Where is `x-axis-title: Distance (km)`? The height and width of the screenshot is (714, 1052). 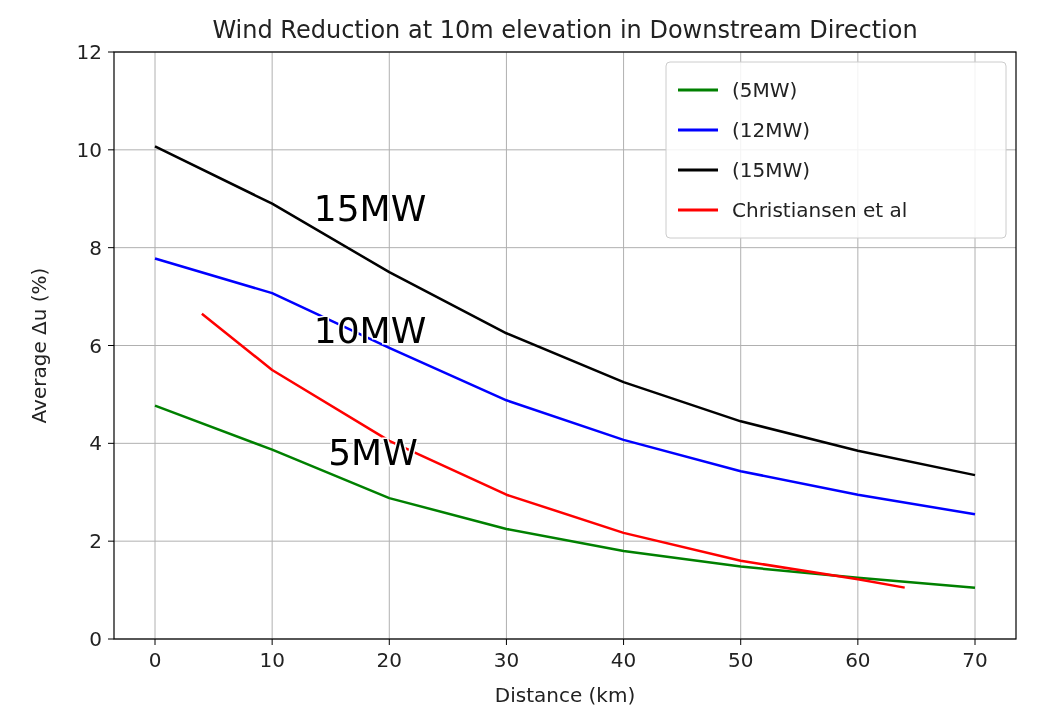
x-axis-title: Distance (km) is located at coordinates (565, 695).